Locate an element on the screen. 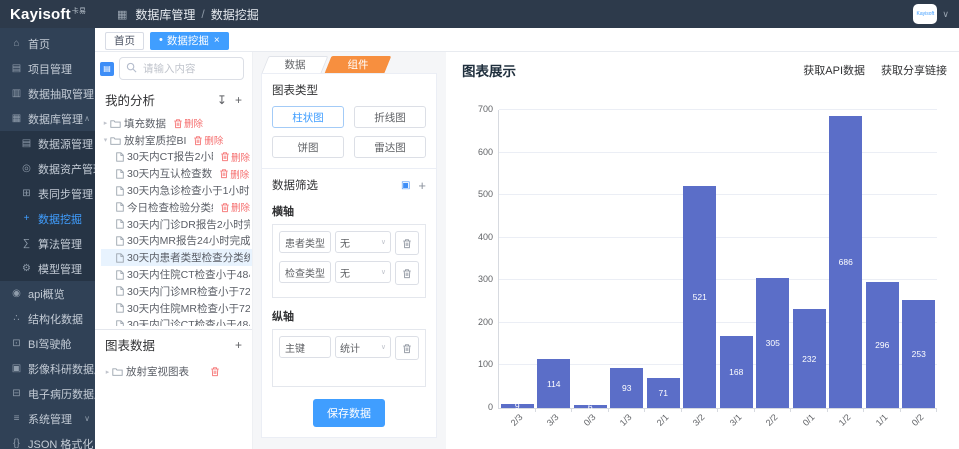 Image resolution: width=959 pixels, height=449 pixels. x-axis-tick-label: 0/2 is located at coordinates (917, 420).